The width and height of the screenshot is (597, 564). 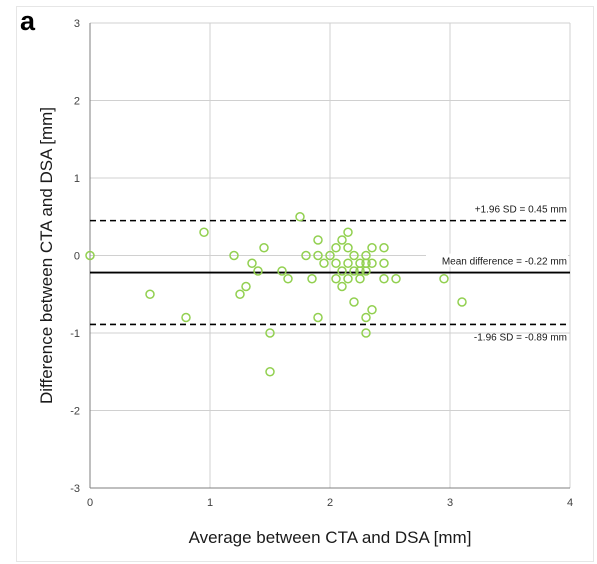 I want to click on y-tick-label: -3, so click(x=75, y=489).